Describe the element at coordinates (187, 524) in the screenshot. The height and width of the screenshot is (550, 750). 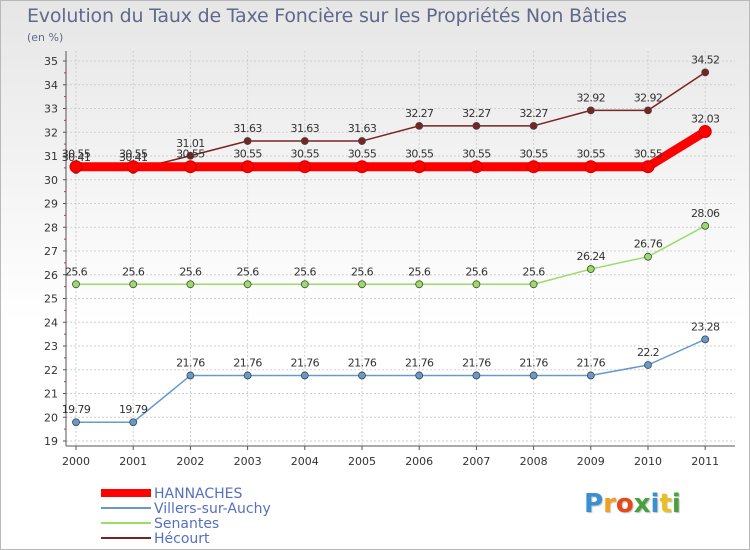
I see `legend-label-senantes: Senantes` at that location.